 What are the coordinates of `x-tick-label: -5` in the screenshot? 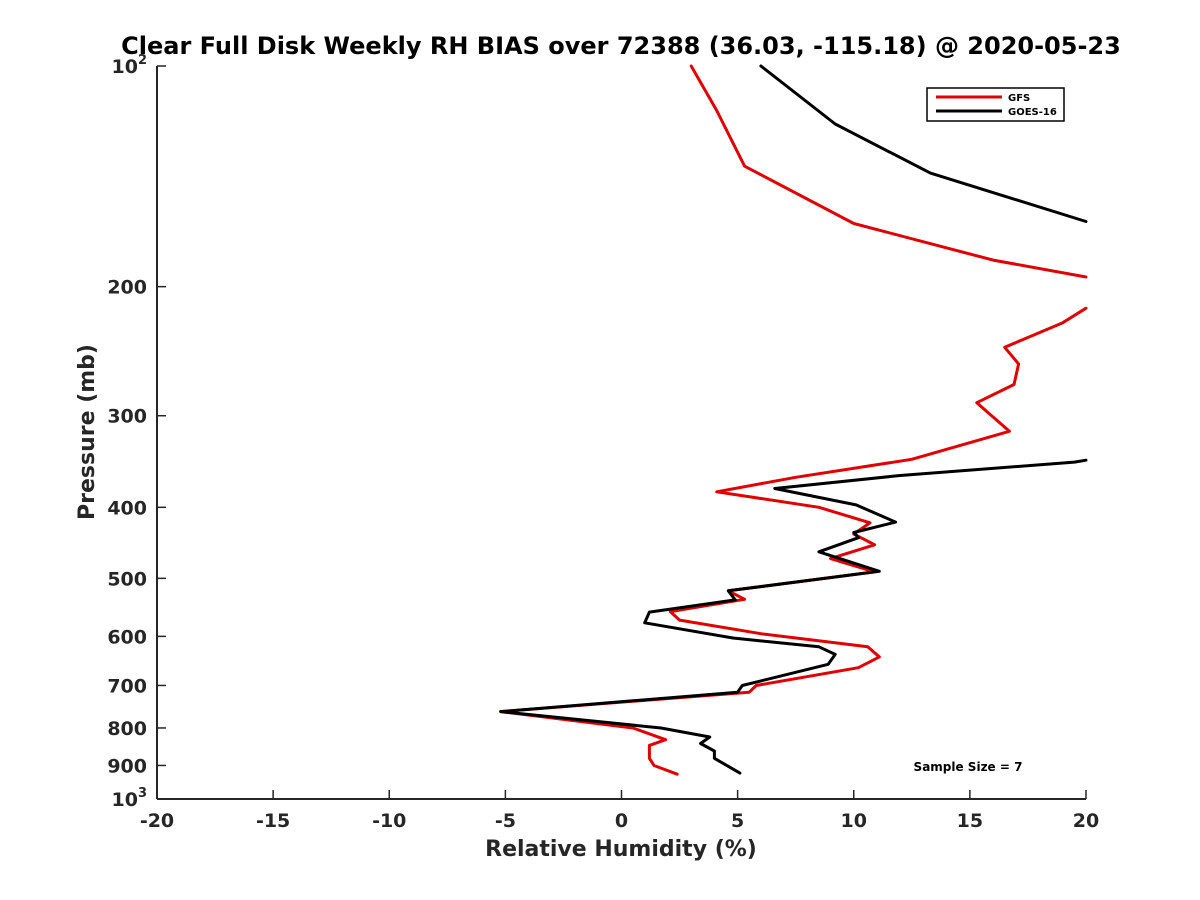 It's located at (505, 821).